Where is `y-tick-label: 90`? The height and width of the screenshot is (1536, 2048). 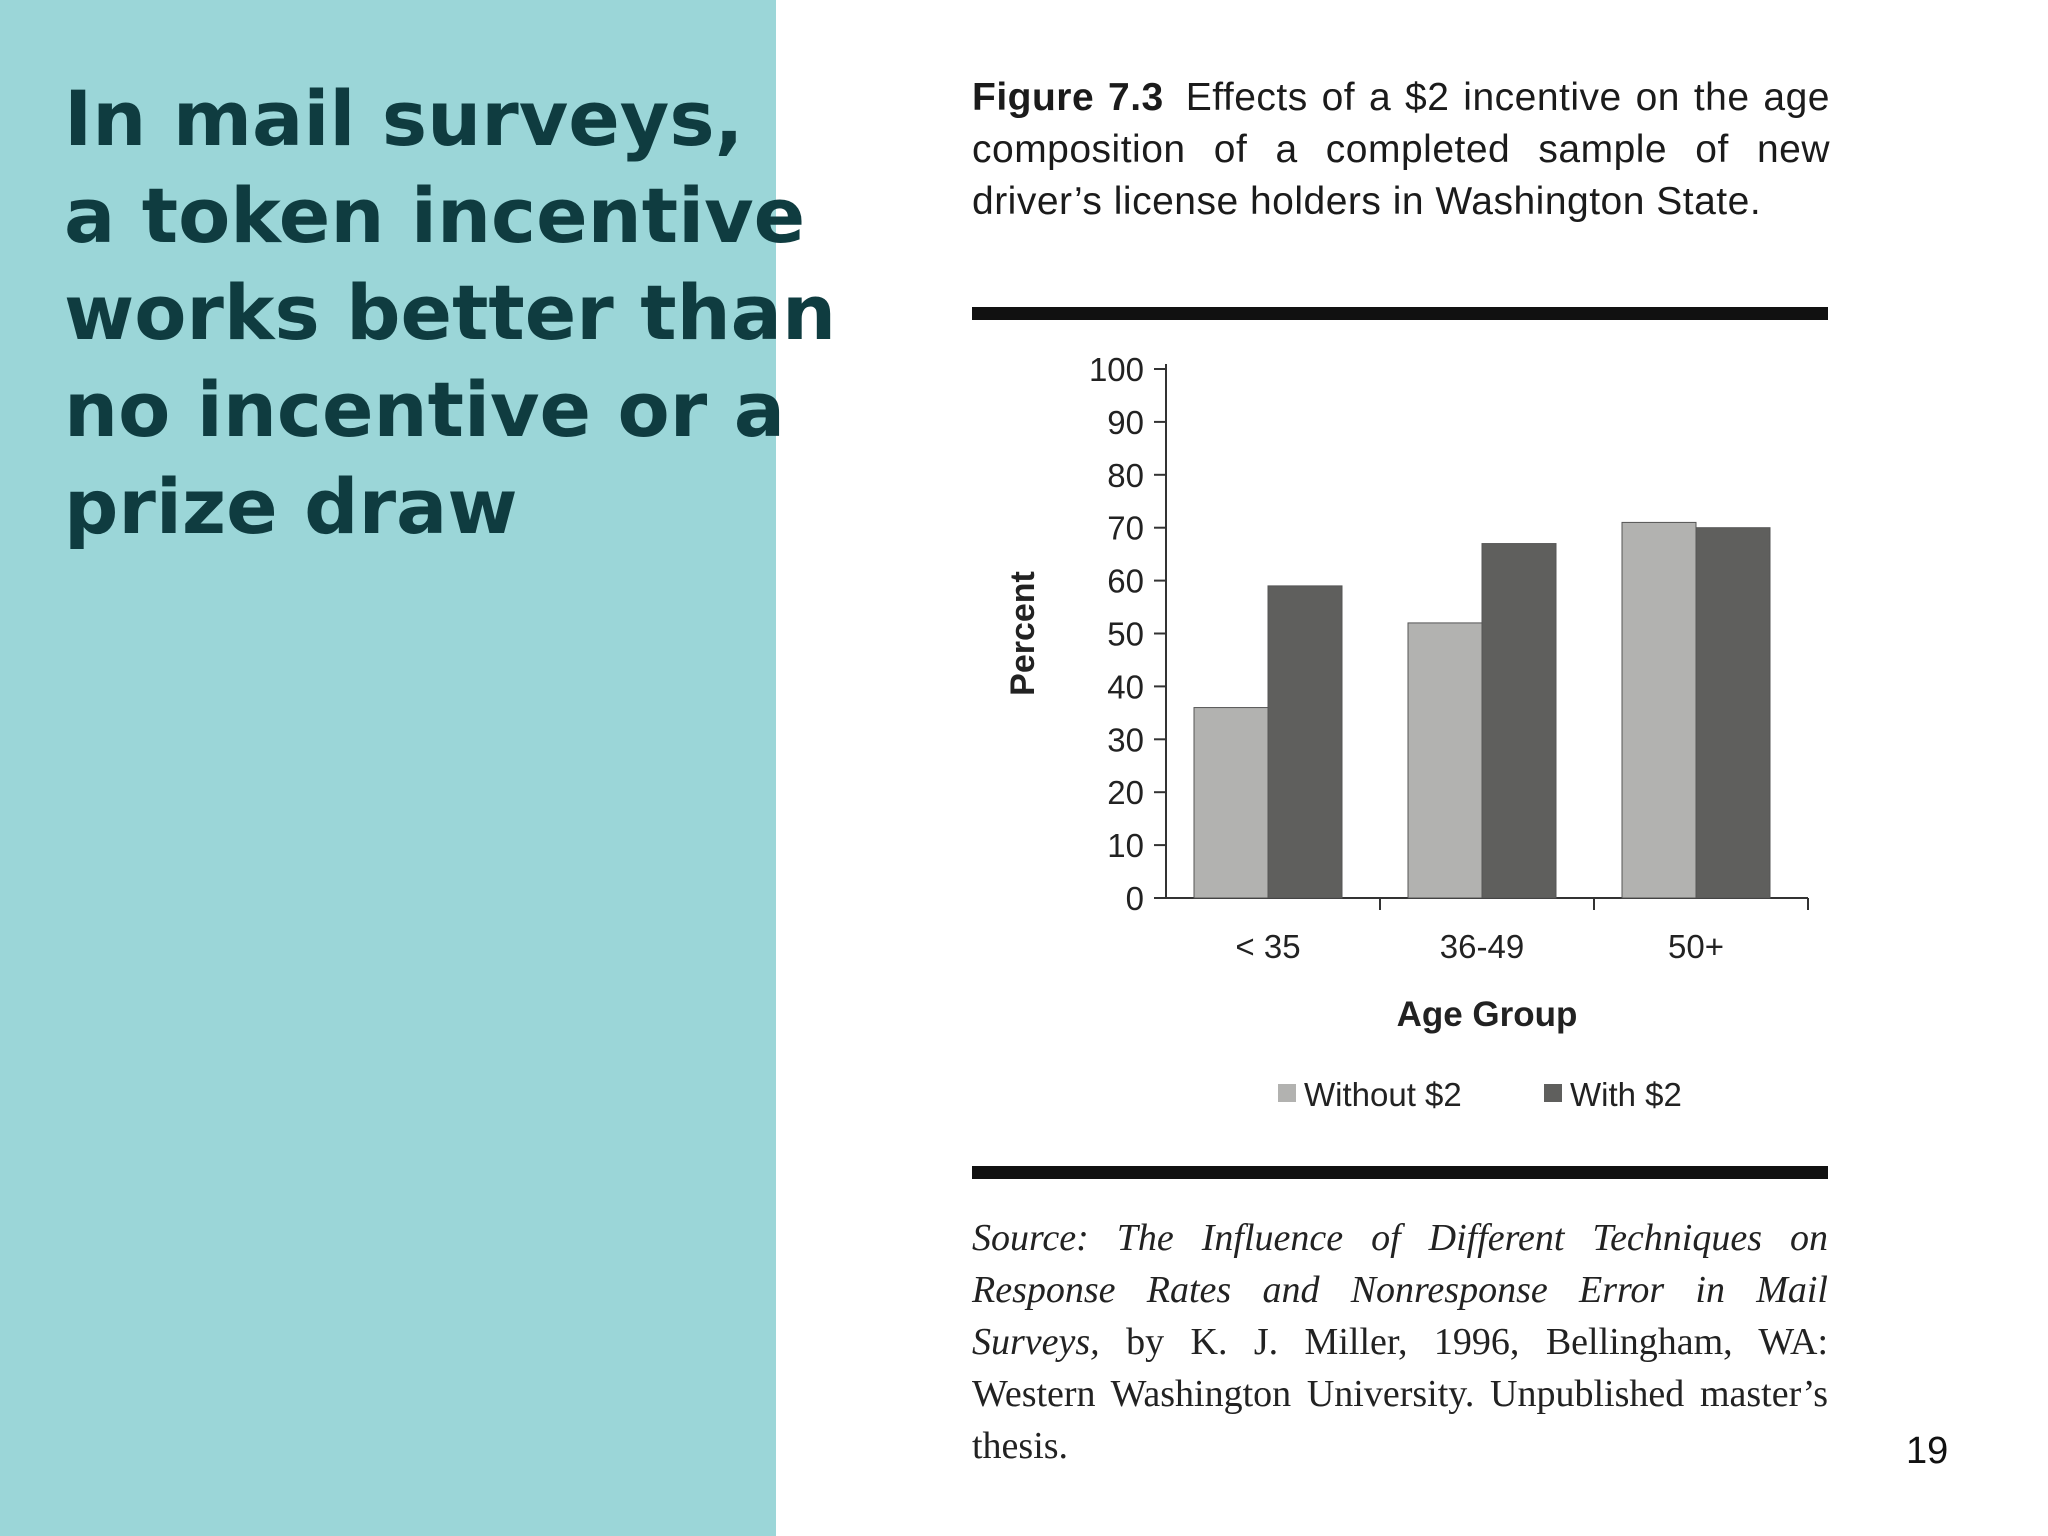 y-tick-label: 90 is located at coordinates (1125, 422).